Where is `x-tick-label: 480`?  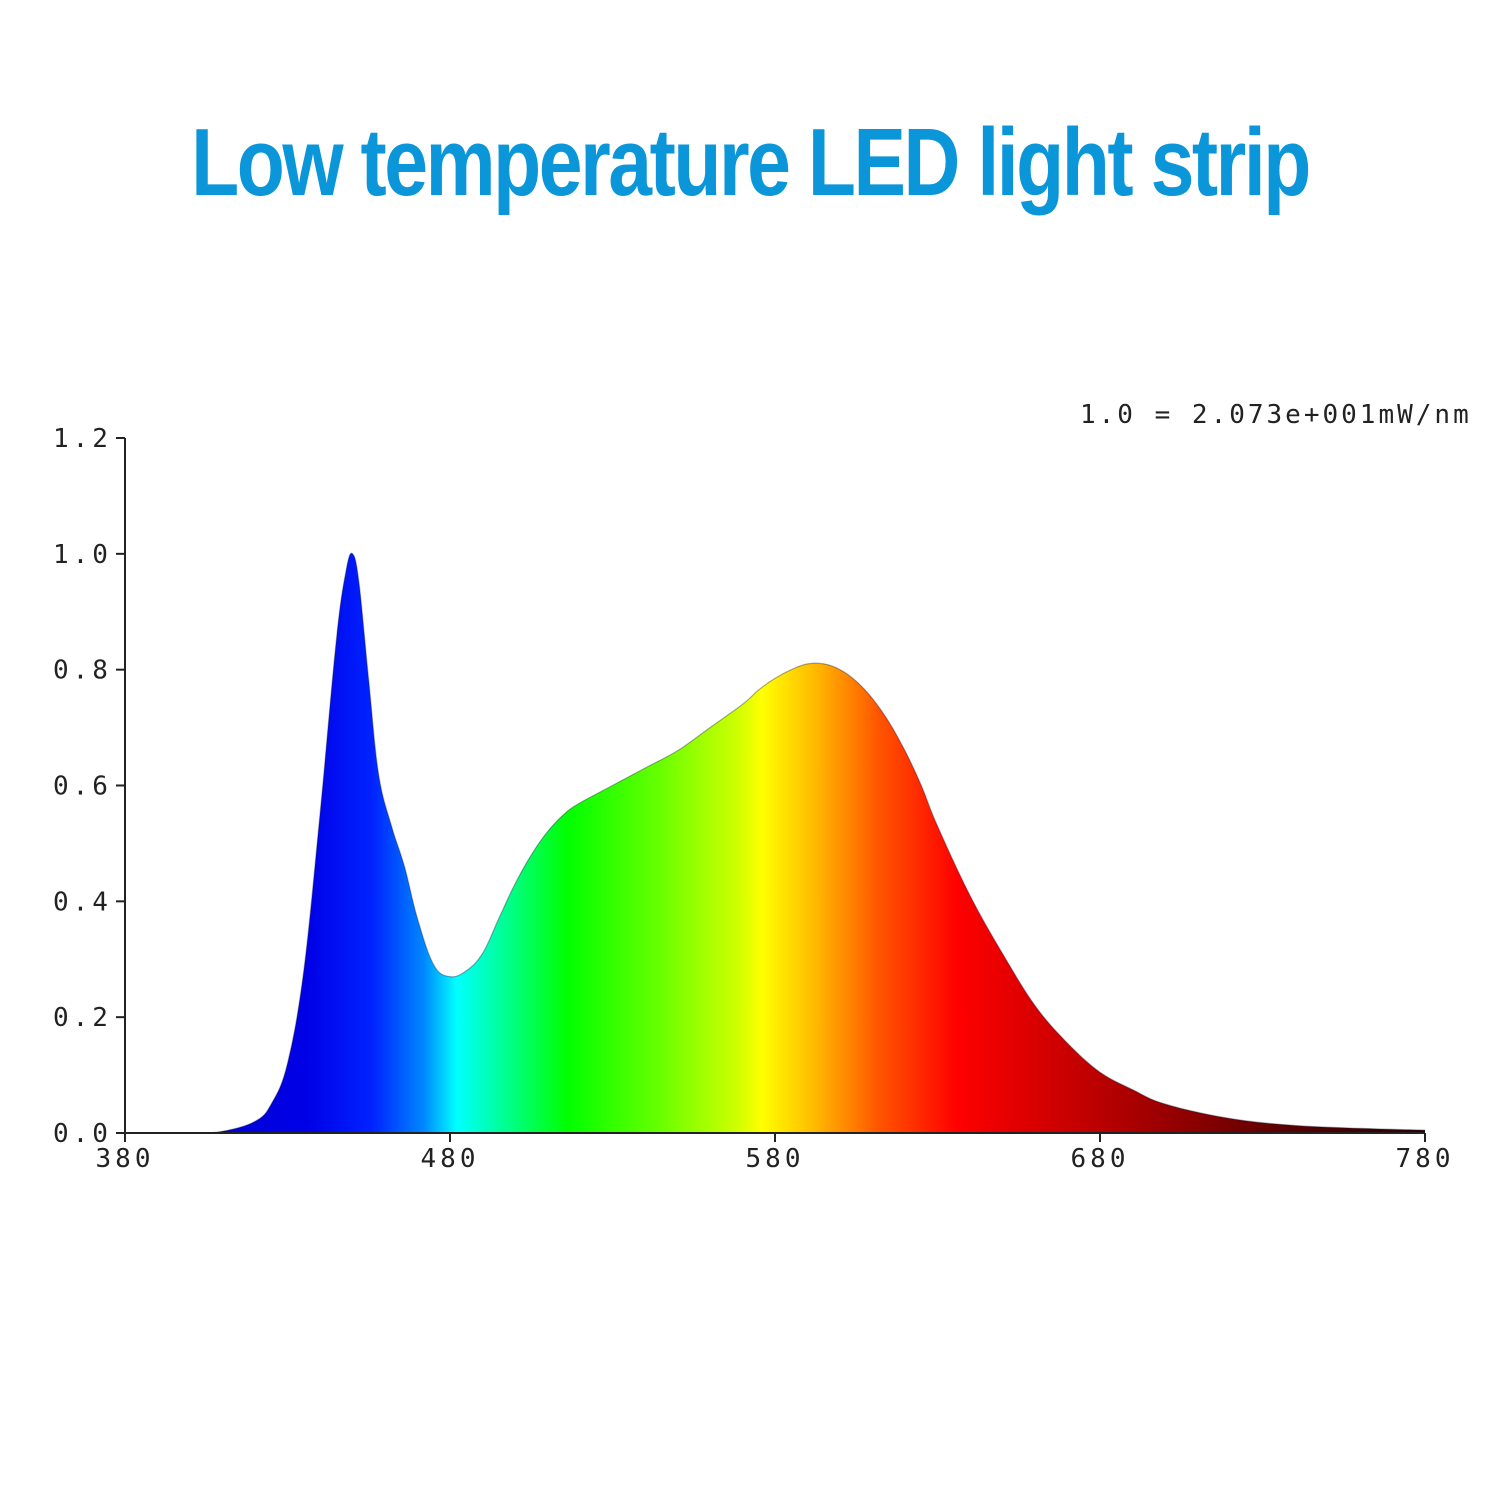
x-tick-label: 480 is located at coordinates (450, 1159).